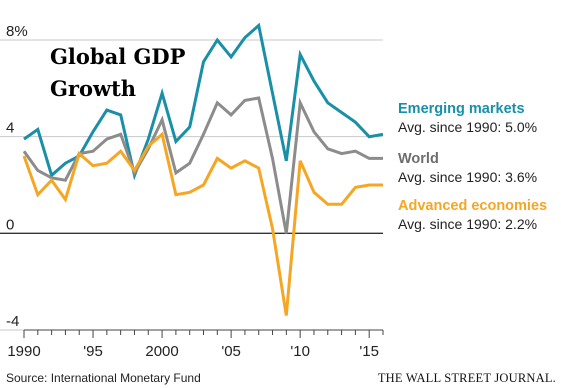 This screenshot has width=561, height=388. What do you see at coordinates (203, 333) in the screenshot?
I see `x-axis` at bounding box center [203, 333].